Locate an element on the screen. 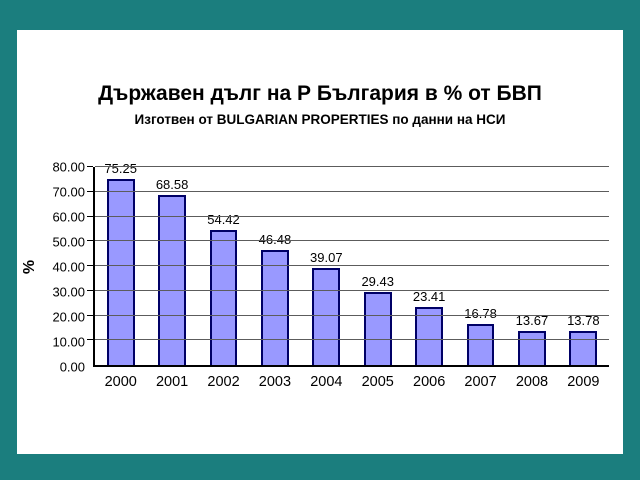  bar-slot: 23.41 is located at coordinates (428, 266).